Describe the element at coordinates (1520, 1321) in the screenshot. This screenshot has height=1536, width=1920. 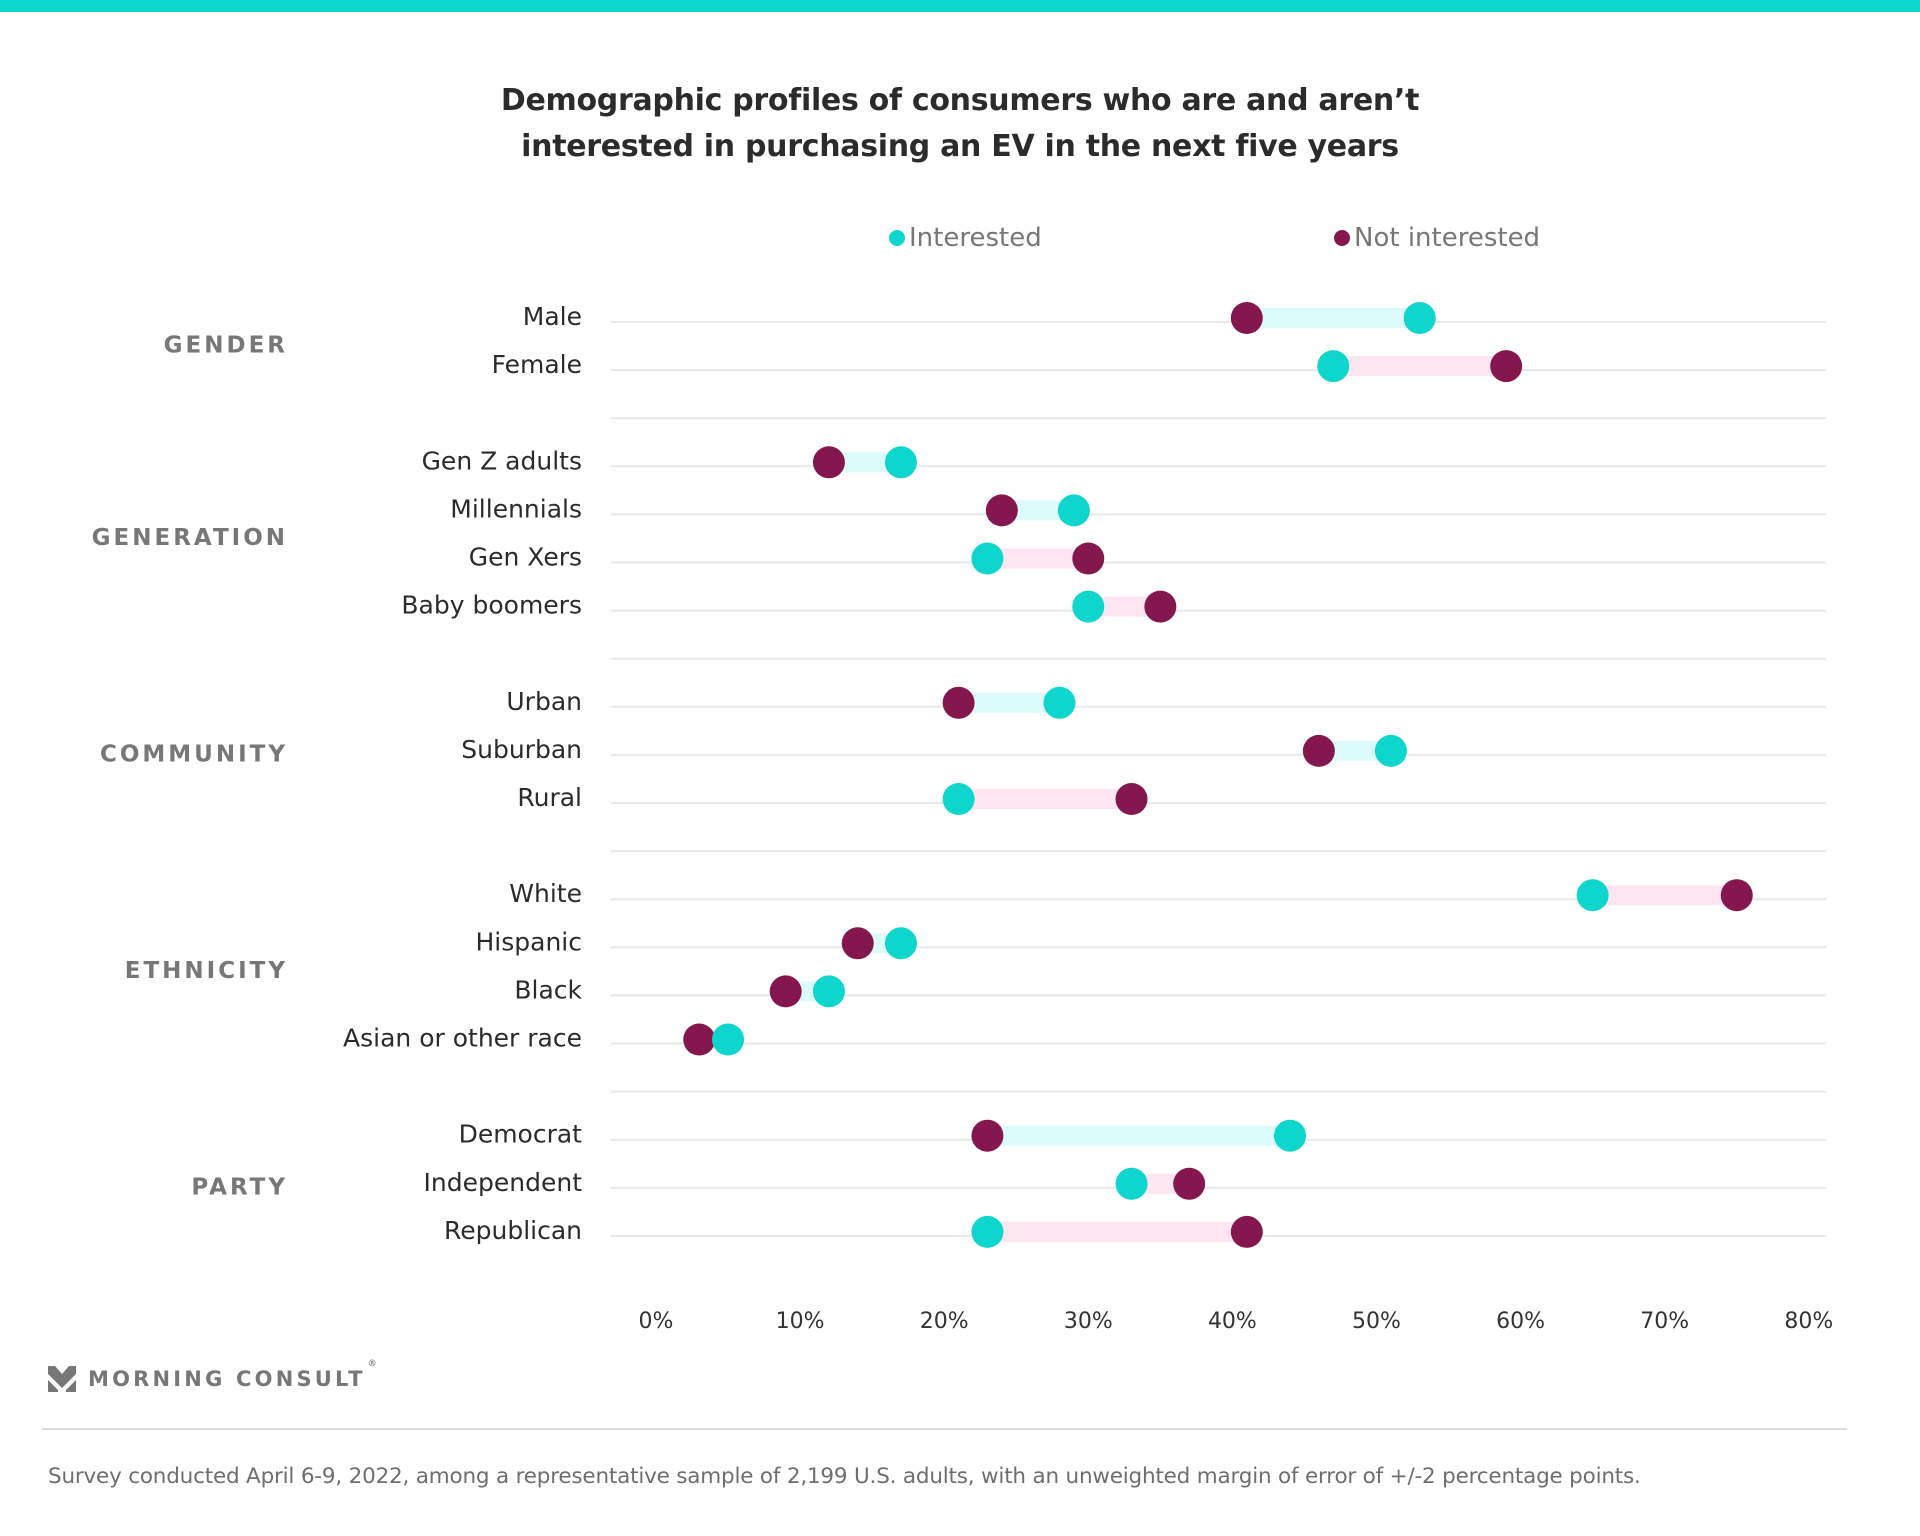
I see `x-tick-label: 60%` at that location.